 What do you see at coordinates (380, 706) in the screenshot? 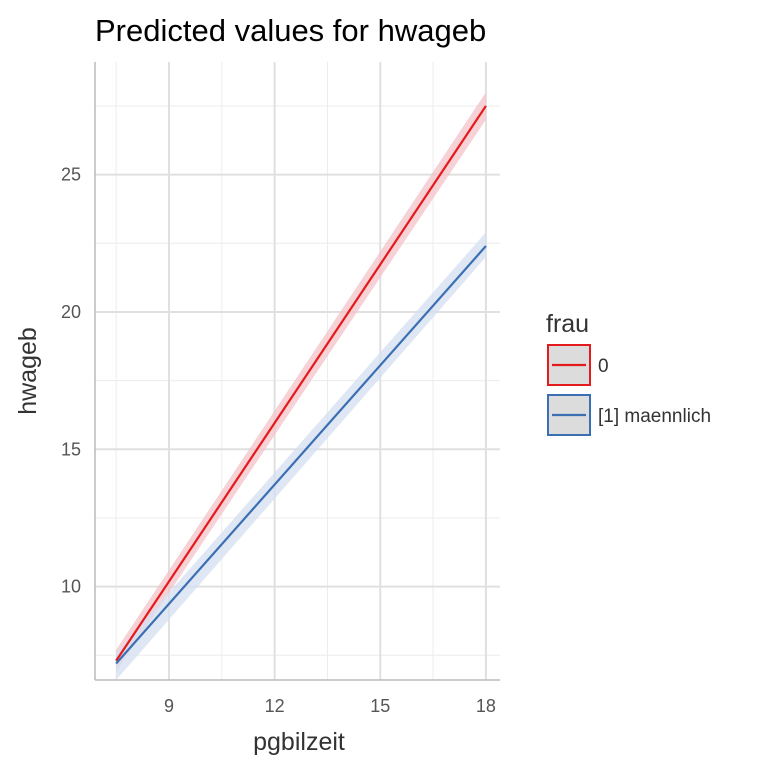
I see `x-tick-label: 15` at bounding box center [380, 706].